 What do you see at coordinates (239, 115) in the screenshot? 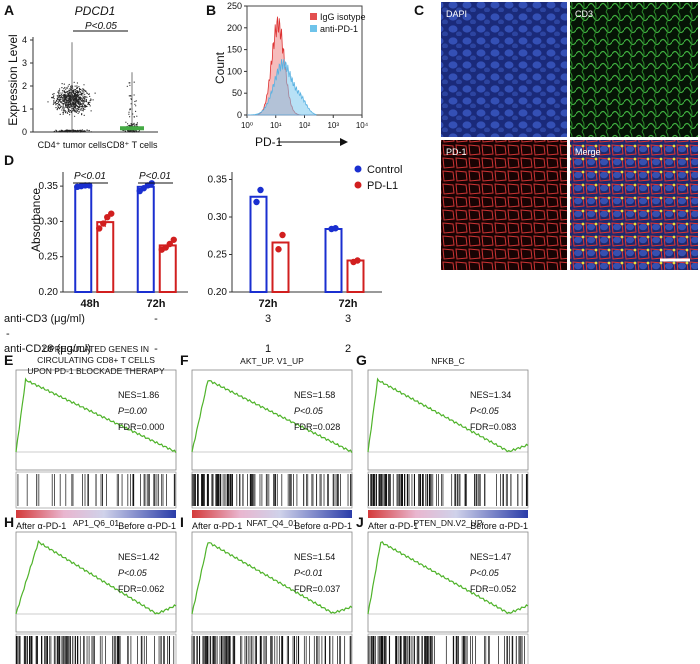
I see `y-tick-label: 0` at bounding box center [239, 115].